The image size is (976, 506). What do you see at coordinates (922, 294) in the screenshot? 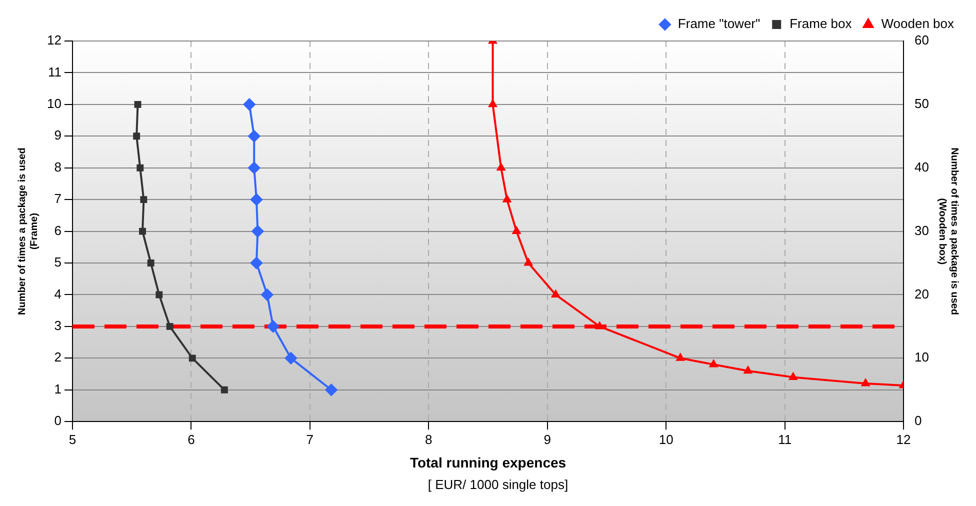
I see `y2-tick-label: 20` at bounding box center [922, 294].